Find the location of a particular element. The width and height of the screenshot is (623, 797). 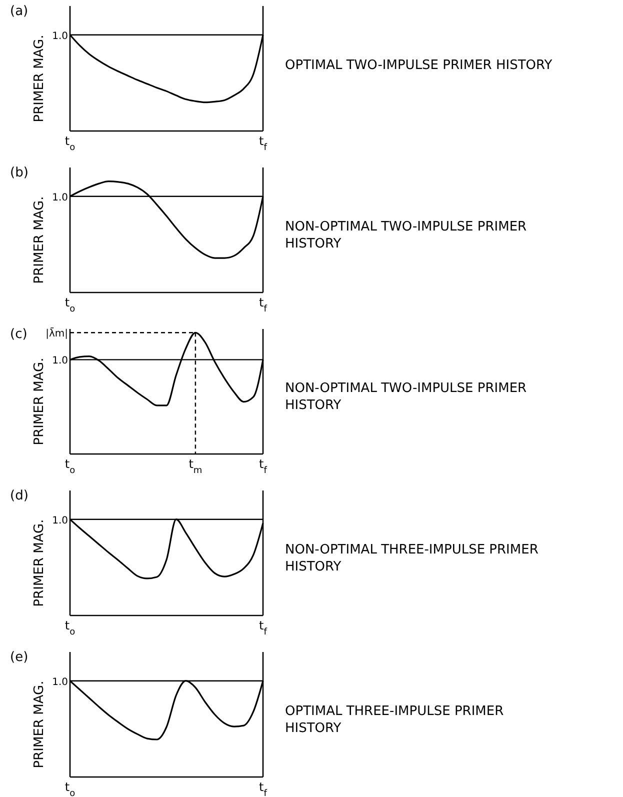

x-tick-label: t$_{m}$ is located at coordinates (195, 466).